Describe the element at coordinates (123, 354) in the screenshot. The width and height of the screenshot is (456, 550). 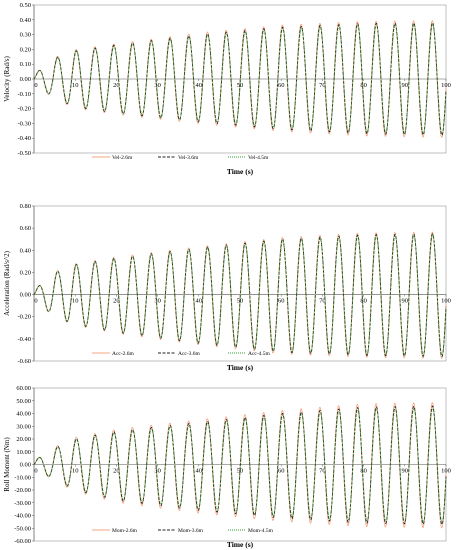
I see `legend-entry: Acc-2.6m` at that location.